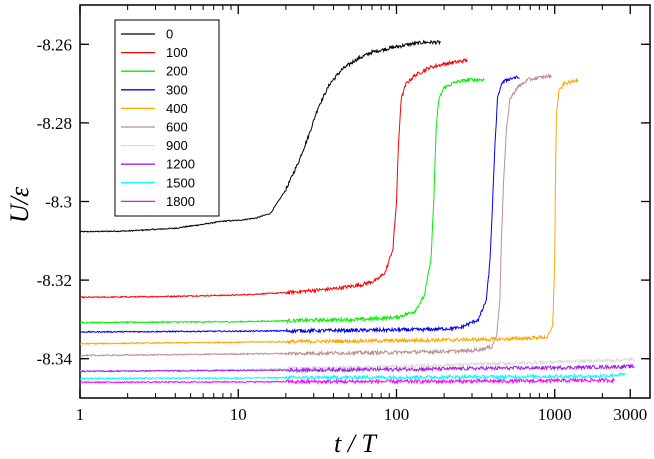 The width and height of the screenshot is (654, 459). Describe the element at coordinates (19, 204) in the screenshot. I see `y-axis-title: U/ε` at that location.